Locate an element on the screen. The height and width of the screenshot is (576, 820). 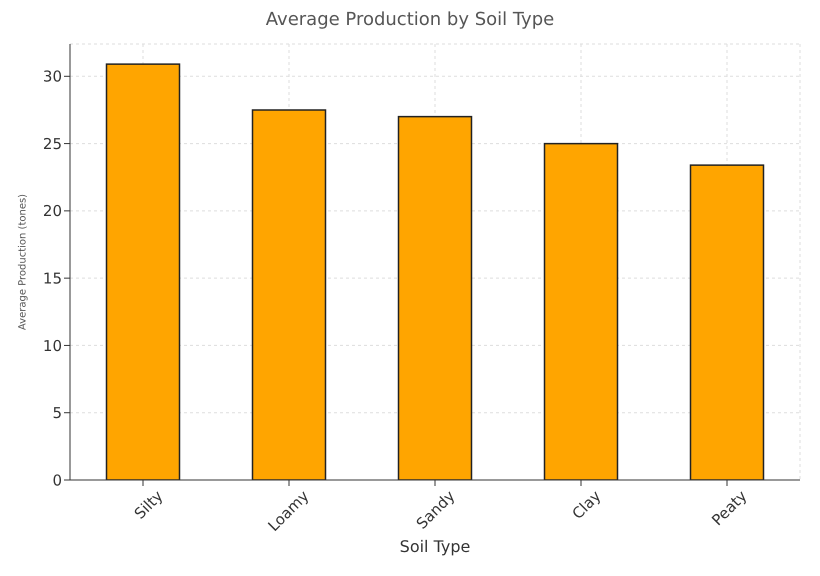
y-tick-label: 30 is located at coordinates (52, 77).